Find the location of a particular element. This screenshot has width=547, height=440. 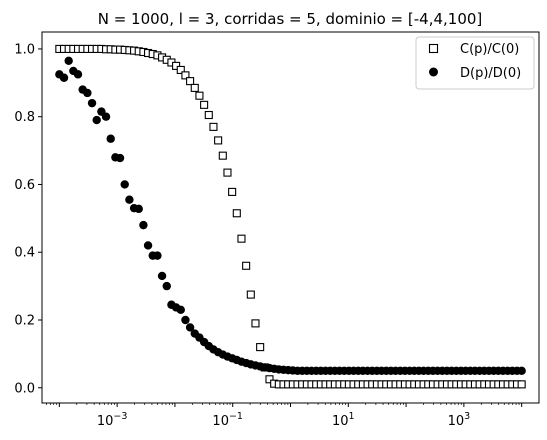

legend-circle-marker is located at coordinates (433, 72).